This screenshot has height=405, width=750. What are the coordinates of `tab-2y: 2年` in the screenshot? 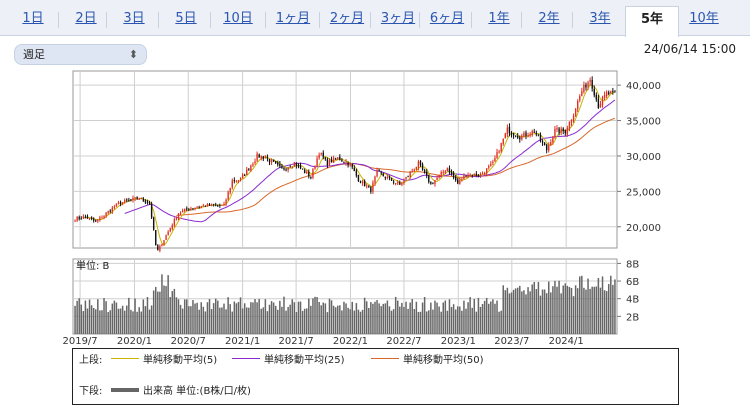 It's located at (548, 21).